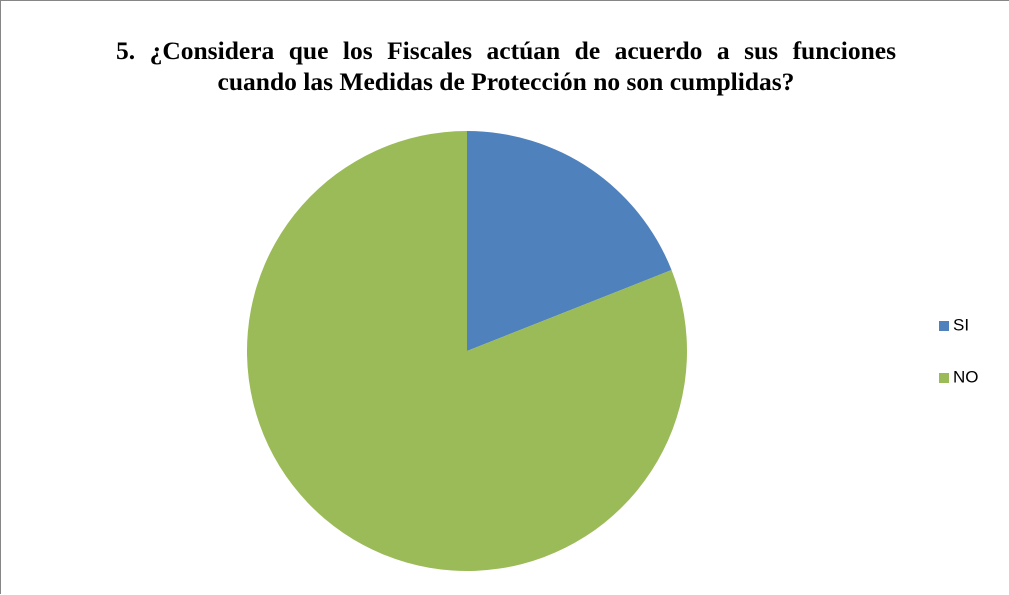 The image size is (1009, 595). Describe the element at coordinates (961, 324) in the screenshot. I see `legend-label: SI` at that location.